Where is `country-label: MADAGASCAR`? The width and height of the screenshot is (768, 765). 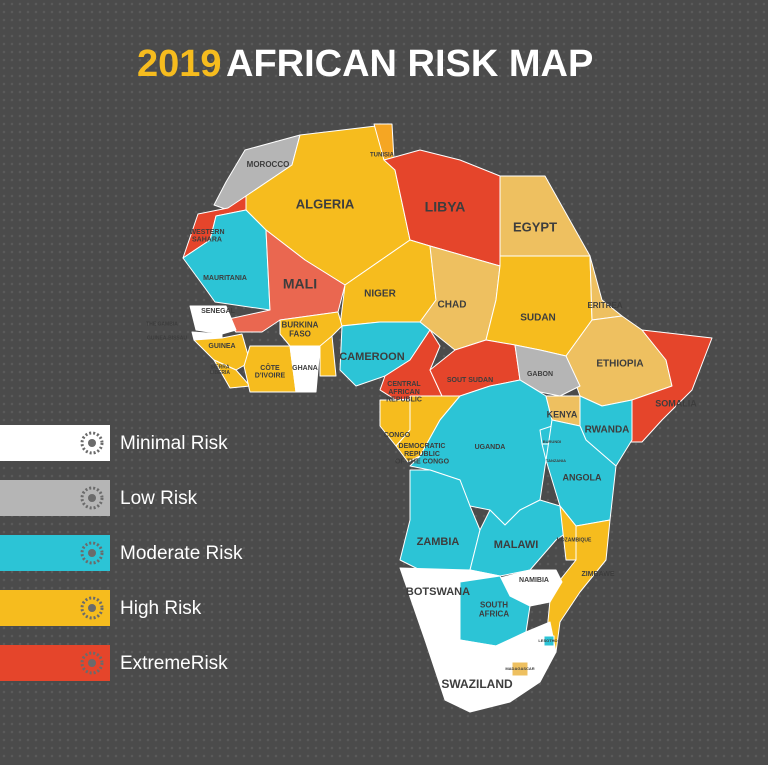
country-label: MADAGASCAR is located at coordinates (519, 668).